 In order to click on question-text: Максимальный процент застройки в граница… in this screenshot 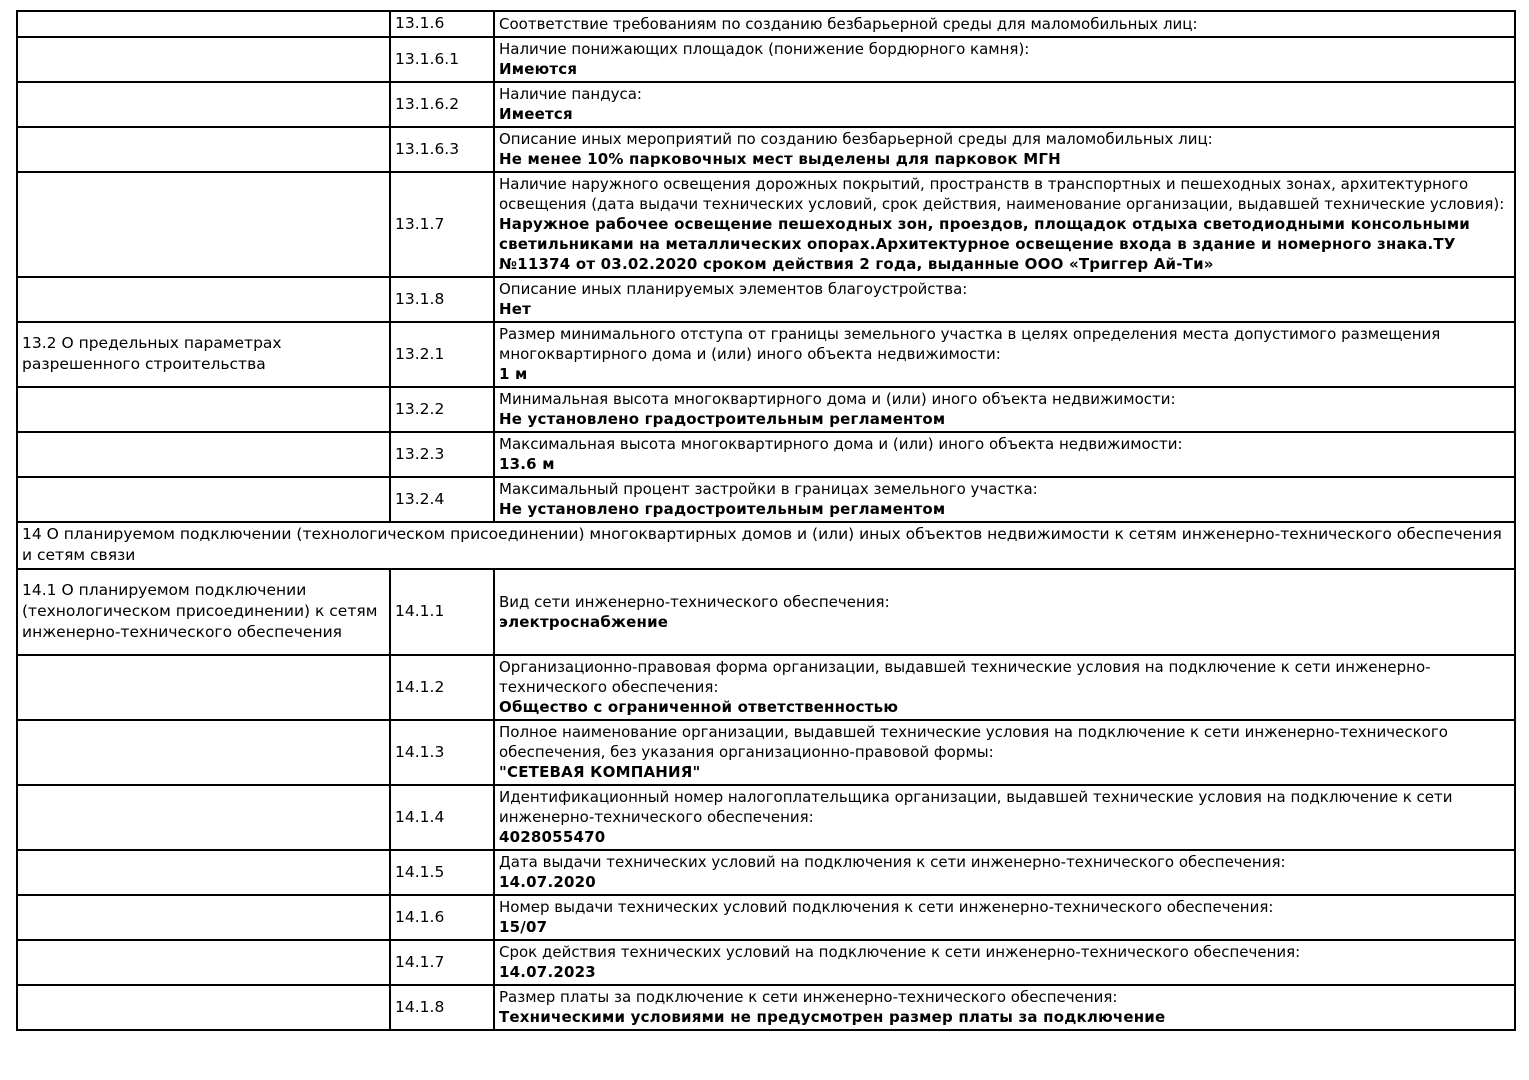, I will do `click(768, 489)`.